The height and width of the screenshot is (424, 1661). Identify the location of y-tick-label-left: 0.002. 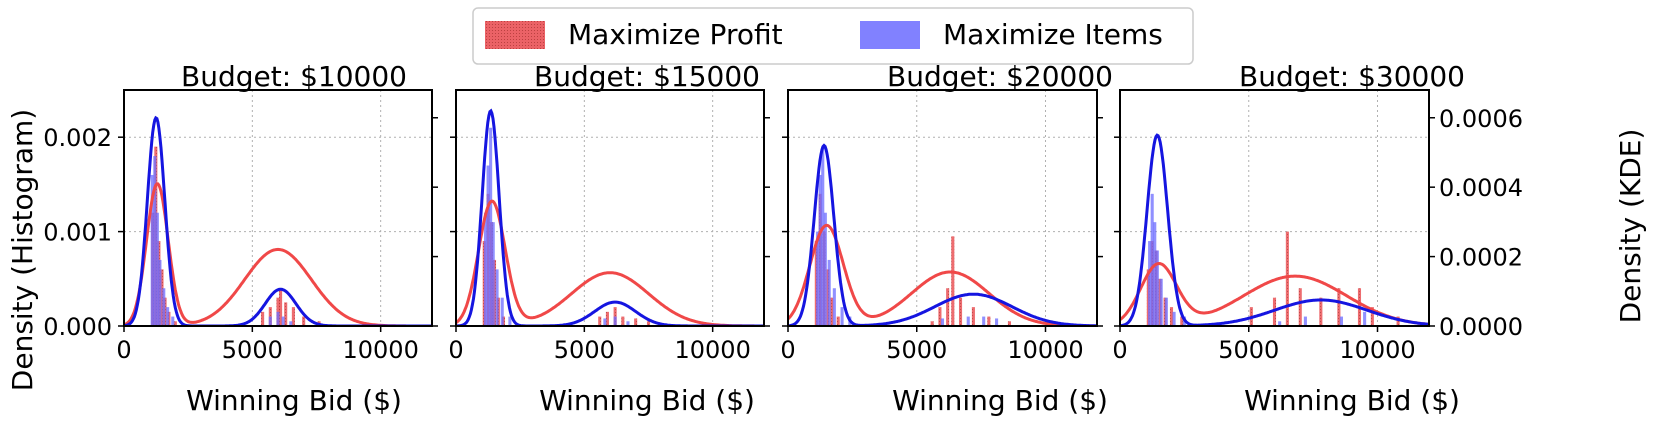
(77, 138).